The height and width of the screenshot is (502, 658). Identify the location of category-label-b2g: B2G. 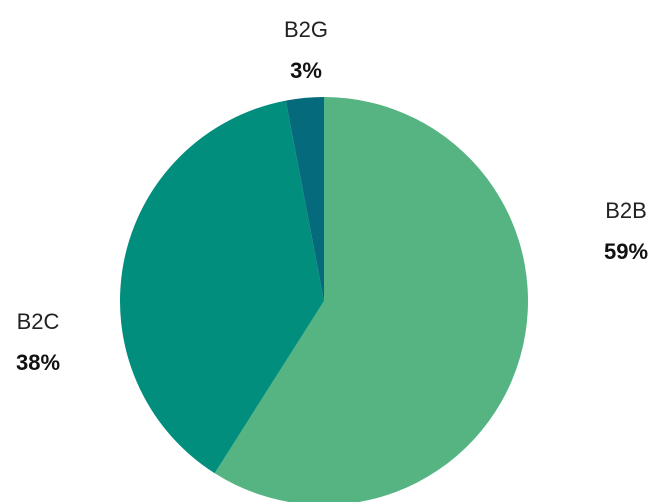
(306, 29).